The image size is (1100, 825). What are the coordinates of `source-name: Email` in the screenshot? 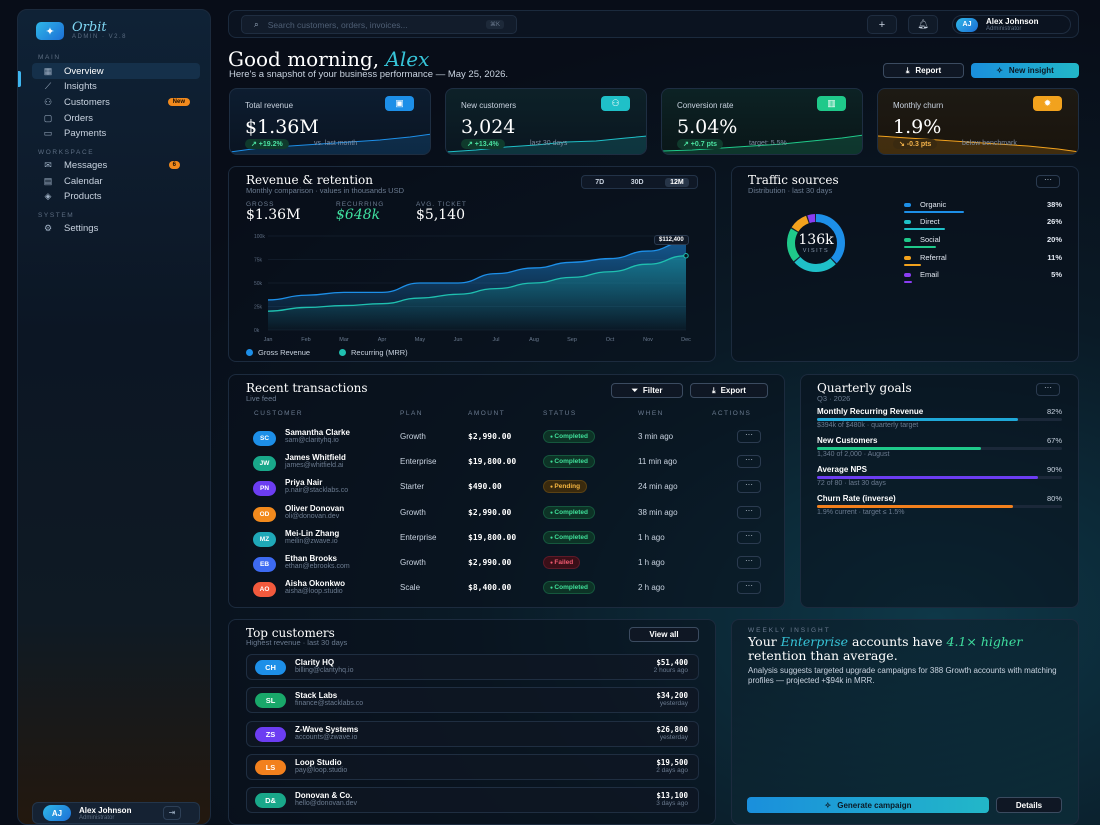 It's located at (929, 274).